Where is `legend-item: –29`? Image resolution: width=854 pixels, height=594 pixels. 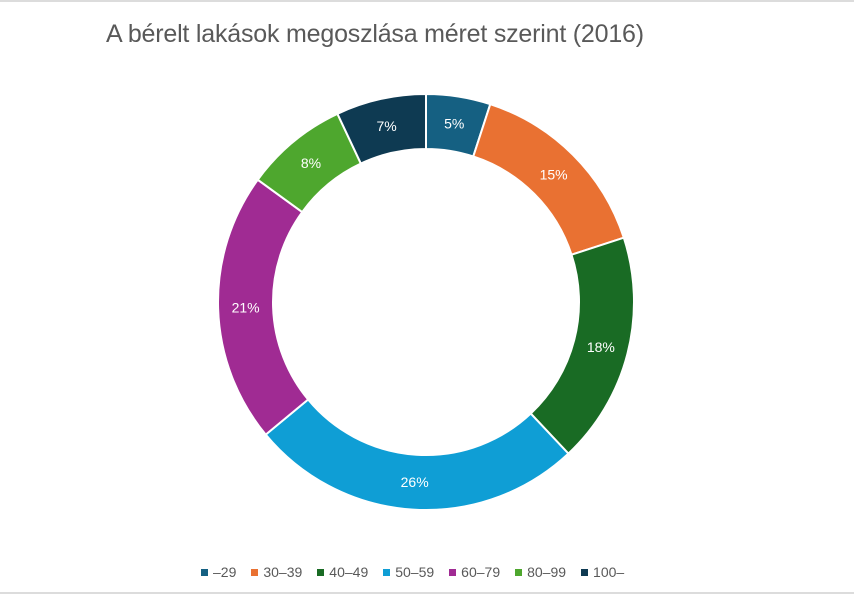
legend-item: –29 is located at coordinates (218, 572).